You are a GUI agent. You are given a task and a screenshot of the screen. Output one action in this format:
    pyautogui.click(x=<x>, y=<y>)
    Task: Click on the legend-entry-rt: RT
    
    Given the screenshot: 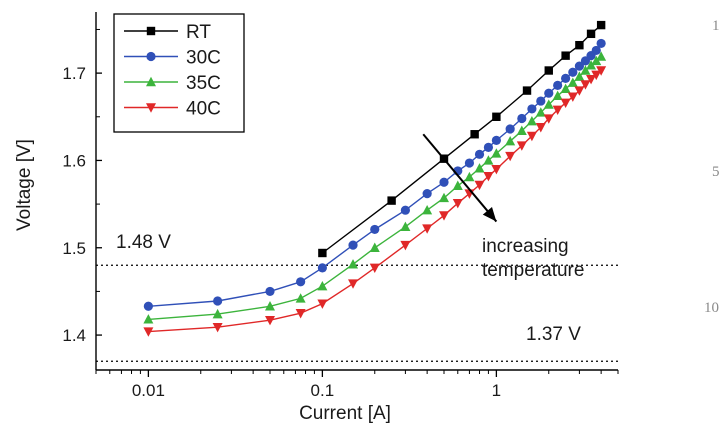 What is the action you would take?
    pyautogui.click(x=167, y=32)
    